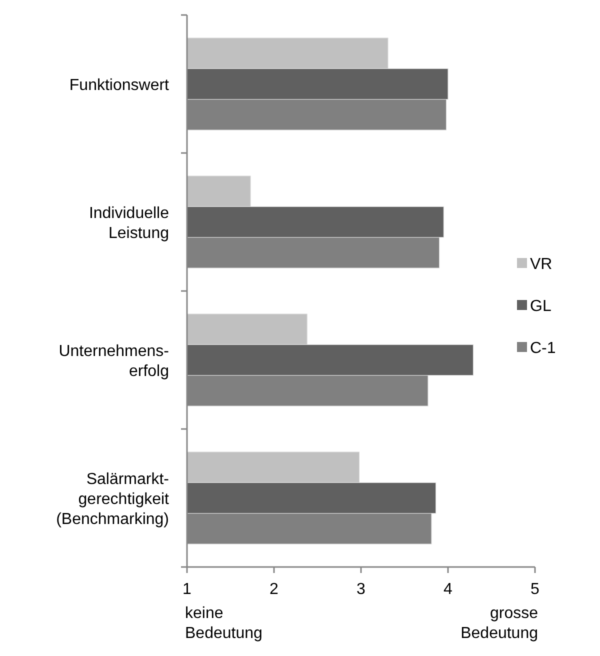  What do you see at coordinates (535, 589) in the screenshot?
I see `x-tick-label: 5` at bounding box center [535, 589].